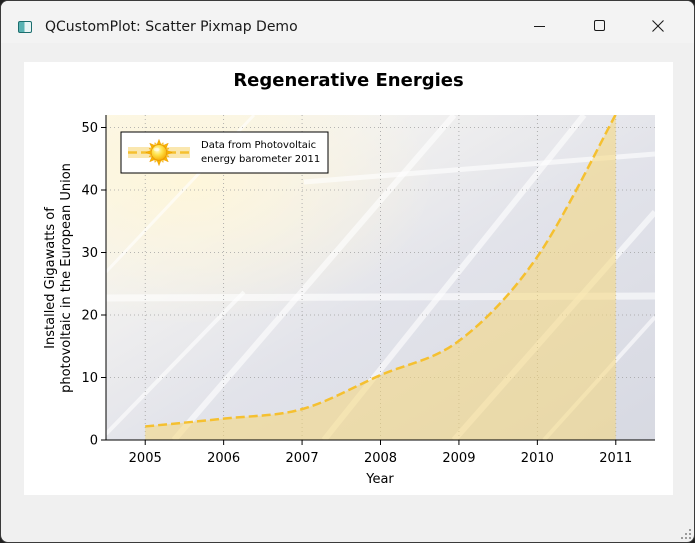 Image resolution: width=695 pixels, height=543 pixels. Describe the element at coordinates (223, 458) in the screenshot. I see `x-tick-label: 2006` at that location.